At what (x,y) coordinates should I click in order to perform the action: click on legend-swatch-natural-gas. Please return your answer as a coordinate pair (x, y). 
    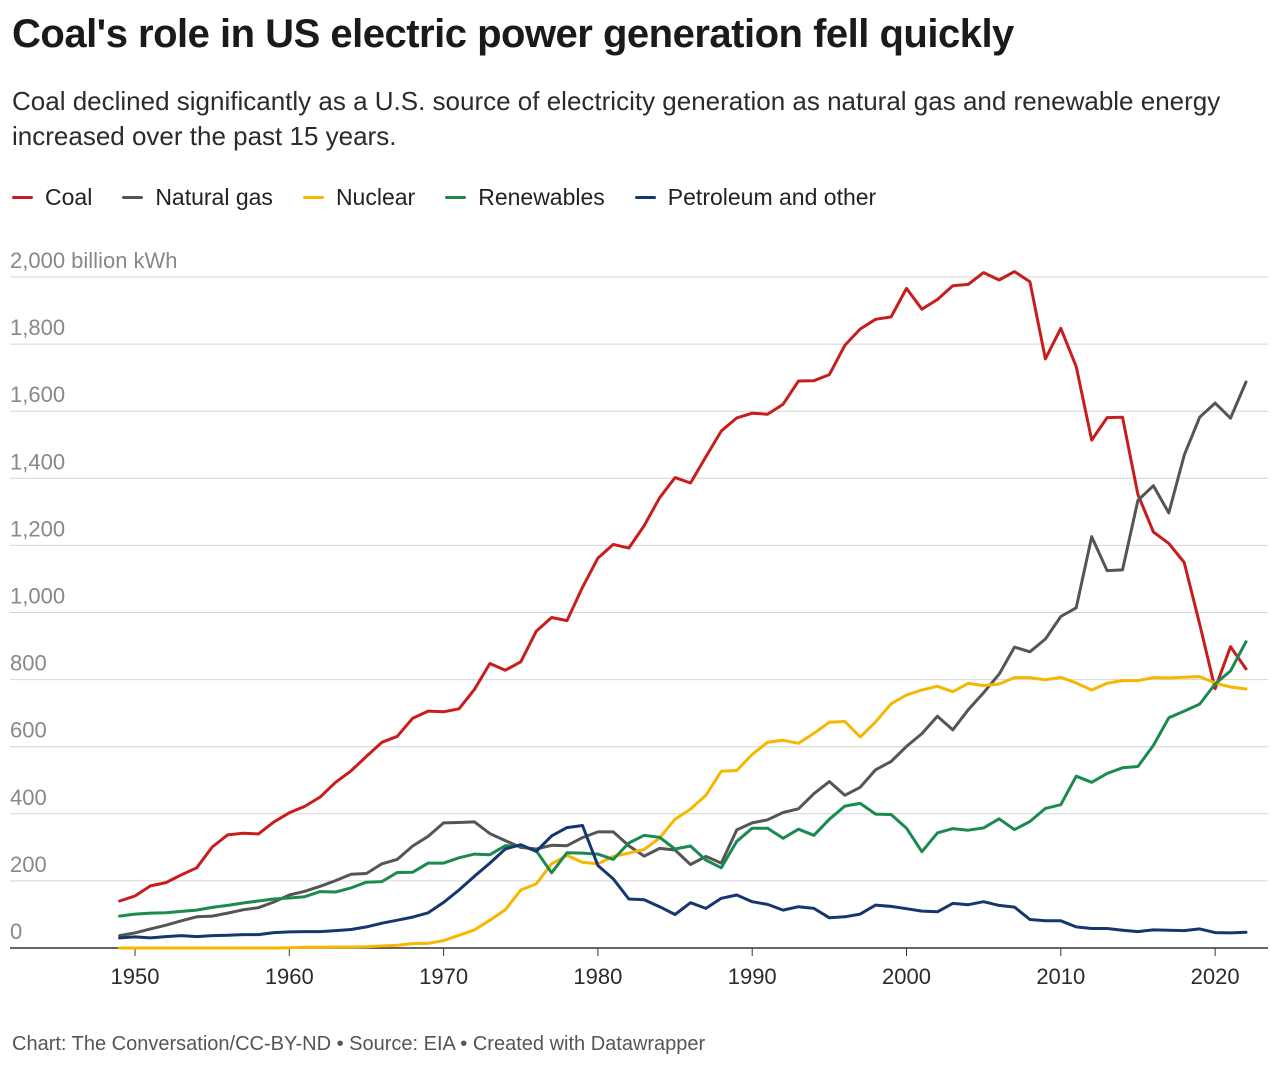
    Looking at the image, I should click on (133, 197).